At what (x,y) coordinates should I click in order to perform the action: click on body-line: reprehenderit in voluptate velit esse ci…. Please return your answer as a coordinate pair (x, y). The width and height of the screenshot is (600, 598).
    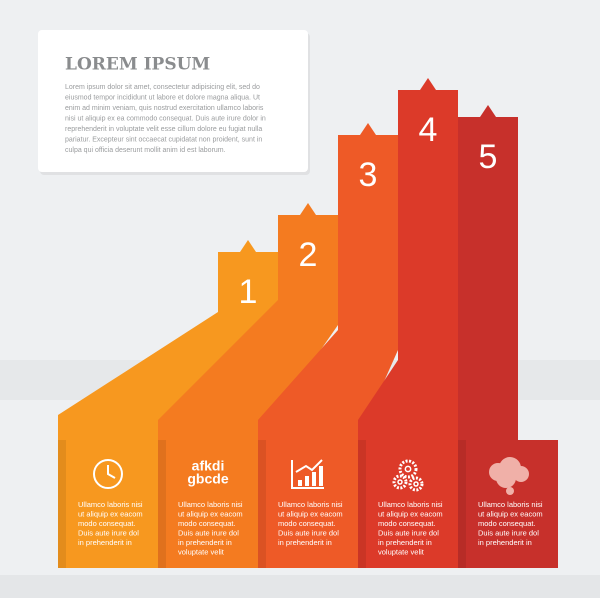
    Looking at the image, I should click on (163, 129).